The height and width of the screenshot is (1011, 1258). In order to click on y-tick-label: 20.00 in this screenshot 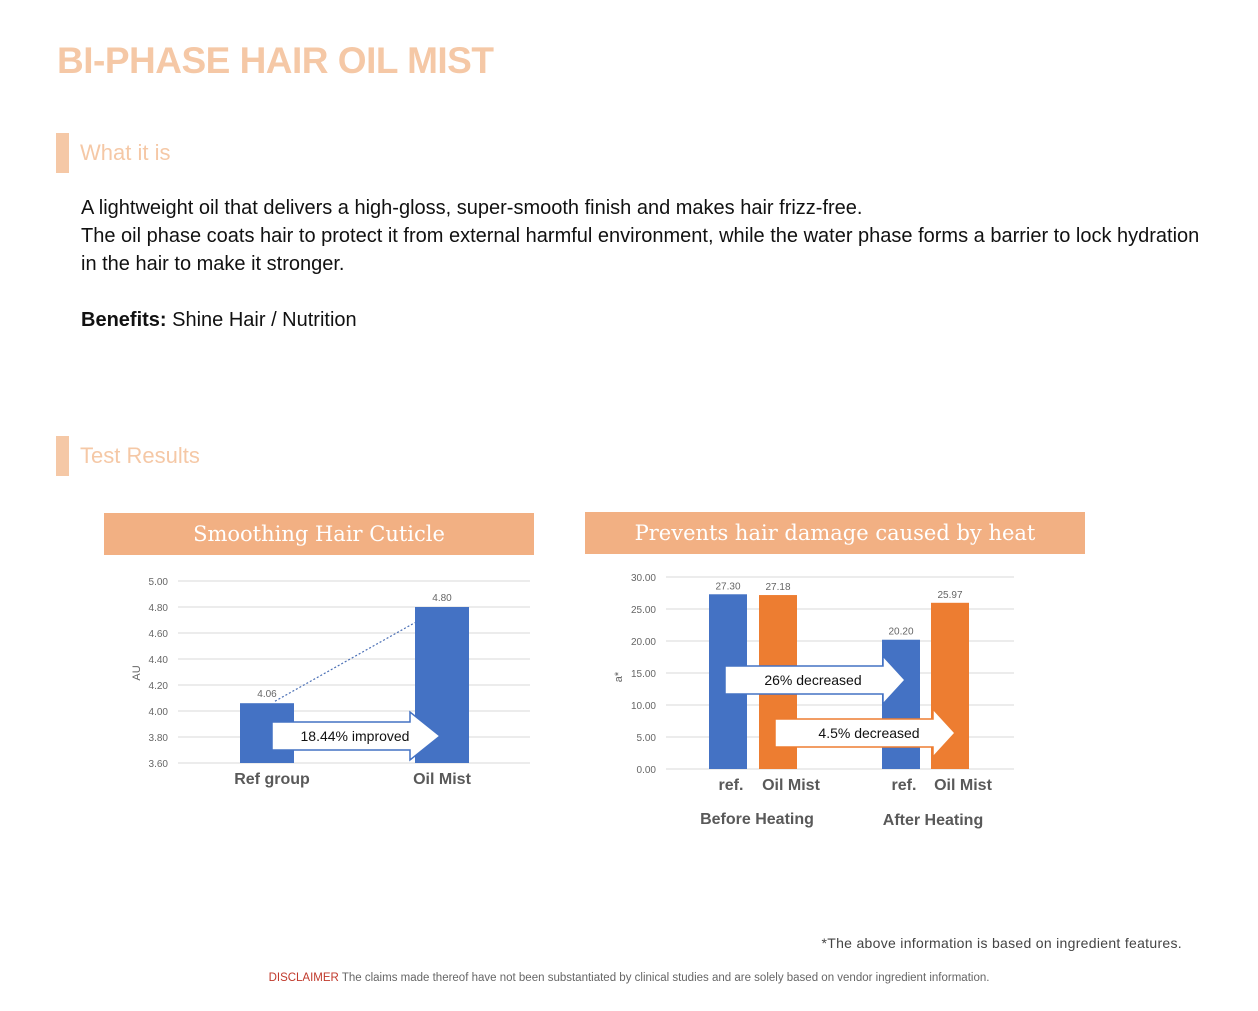, I will do `click(643, 642)`.